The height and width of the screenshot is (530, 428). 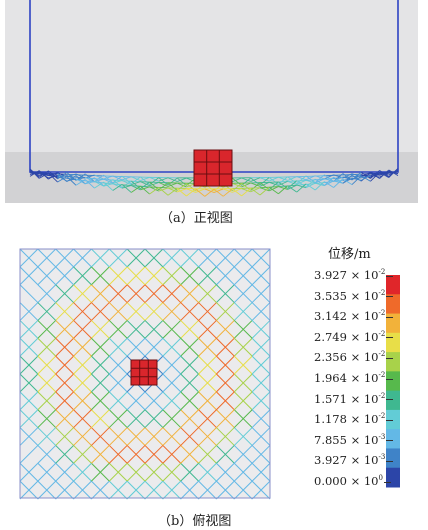 I want to click on red-cube-front, so click(x=213, y=168).